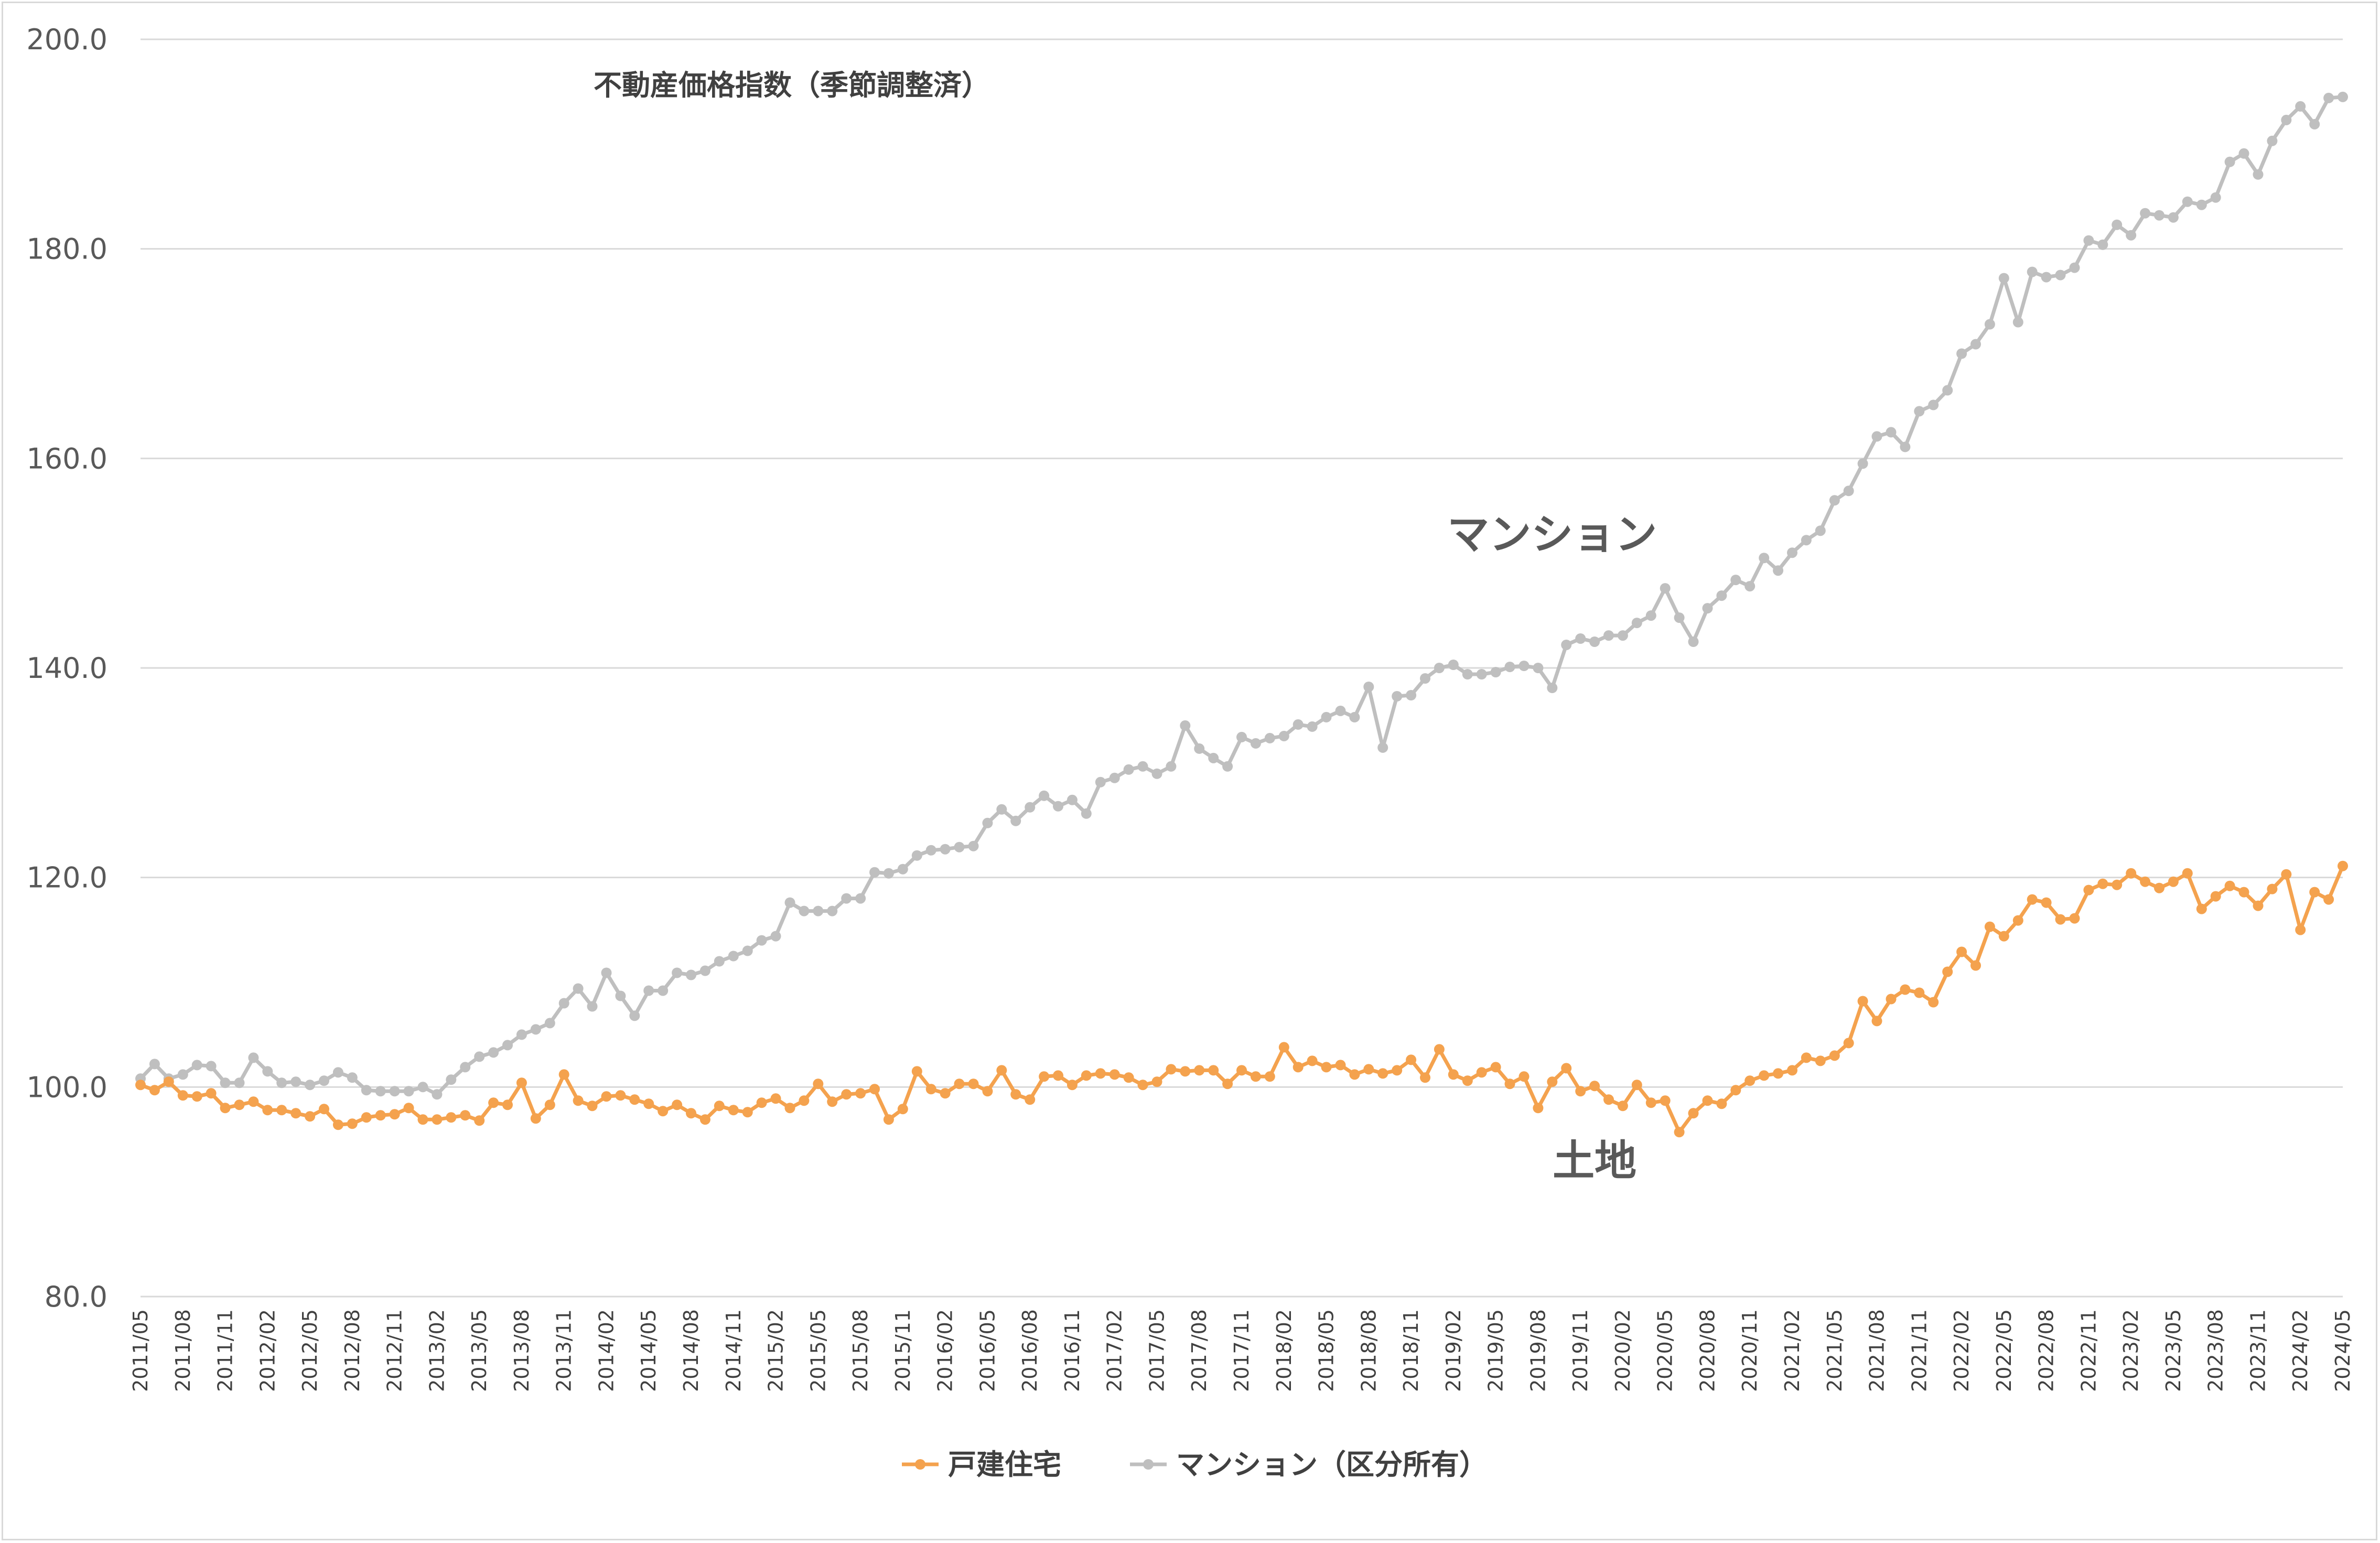 The height and width of the screenshot is (1543, 2380). What do you see at coordinates (1537, 1350) in the screenshot?
I see `x-tick-label: 2019/08` at bounding box center [1537, 1350].